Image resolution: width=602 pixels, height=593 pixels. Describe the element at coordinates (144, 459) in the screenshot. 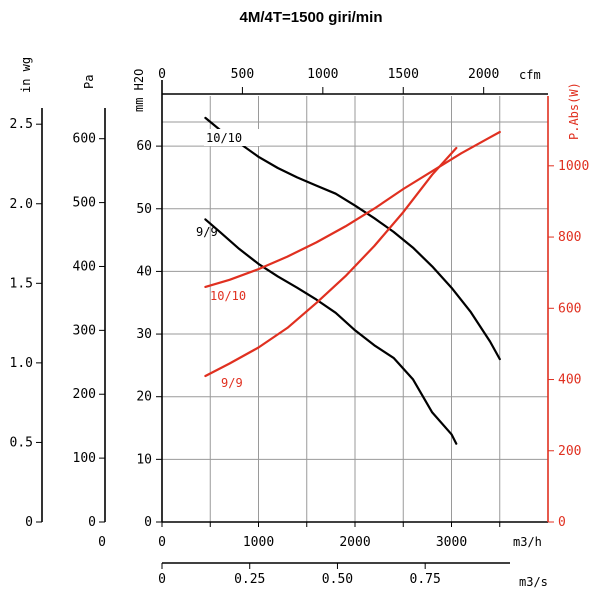

I see `y-tick-mmh2o: 10` at that location.